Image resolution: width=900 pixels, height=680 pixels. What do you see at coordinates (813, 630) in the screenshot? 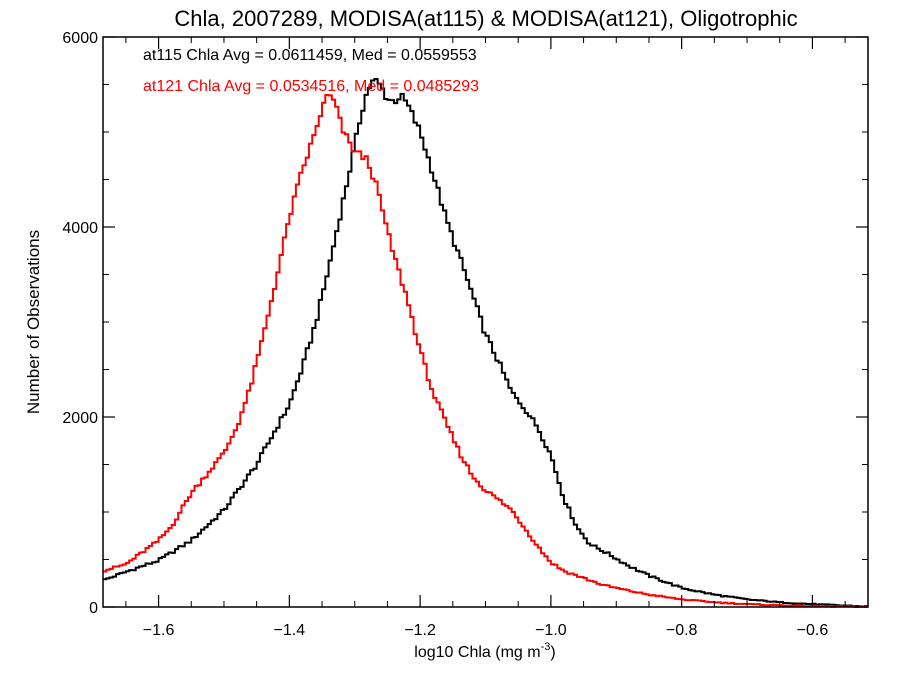
I see `x-tick-label: −0.6` at bounding box center [813, 630].